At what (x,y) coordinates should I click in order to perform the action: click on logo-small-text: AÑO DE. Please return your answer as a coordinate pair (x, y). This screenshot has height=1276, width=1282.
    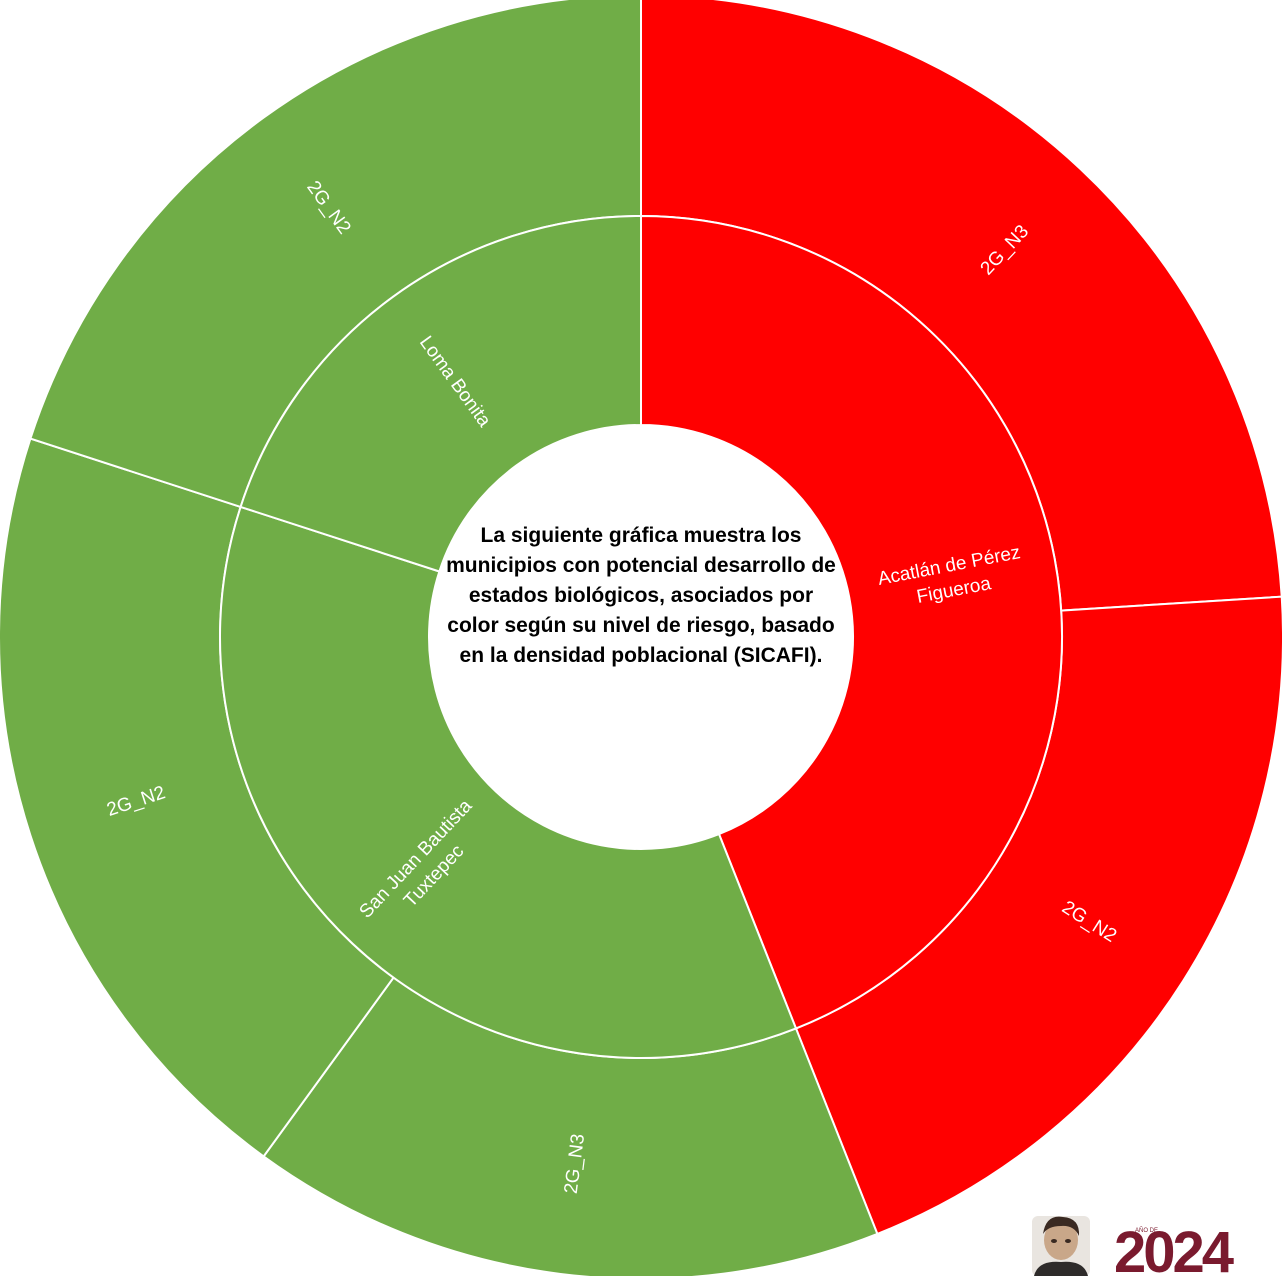
    Looking at the image, I should click on (1146, 1230).